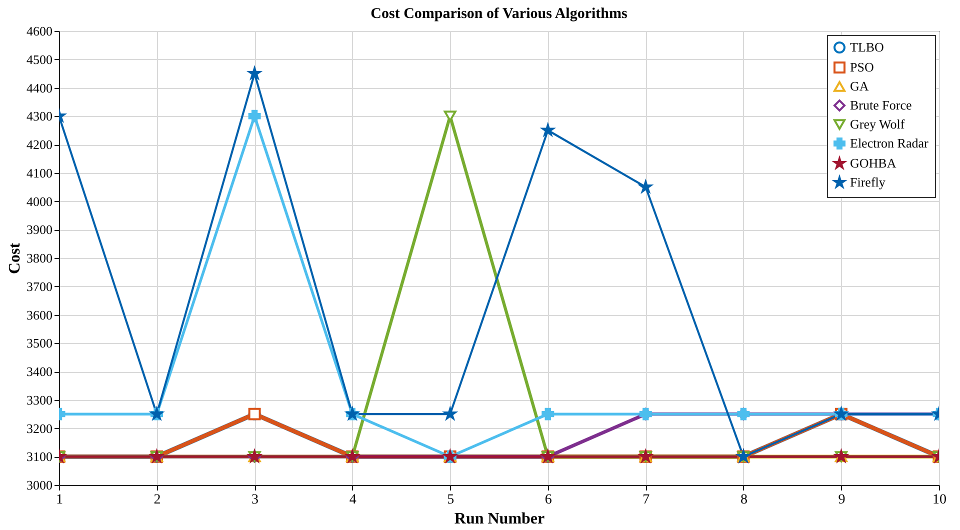 This screenshot has width=960, height=530. What do you see at coordinates (15, 258) in the screenshot?
I see `y-axis-title: Cost` at bounding box center [15, 258].